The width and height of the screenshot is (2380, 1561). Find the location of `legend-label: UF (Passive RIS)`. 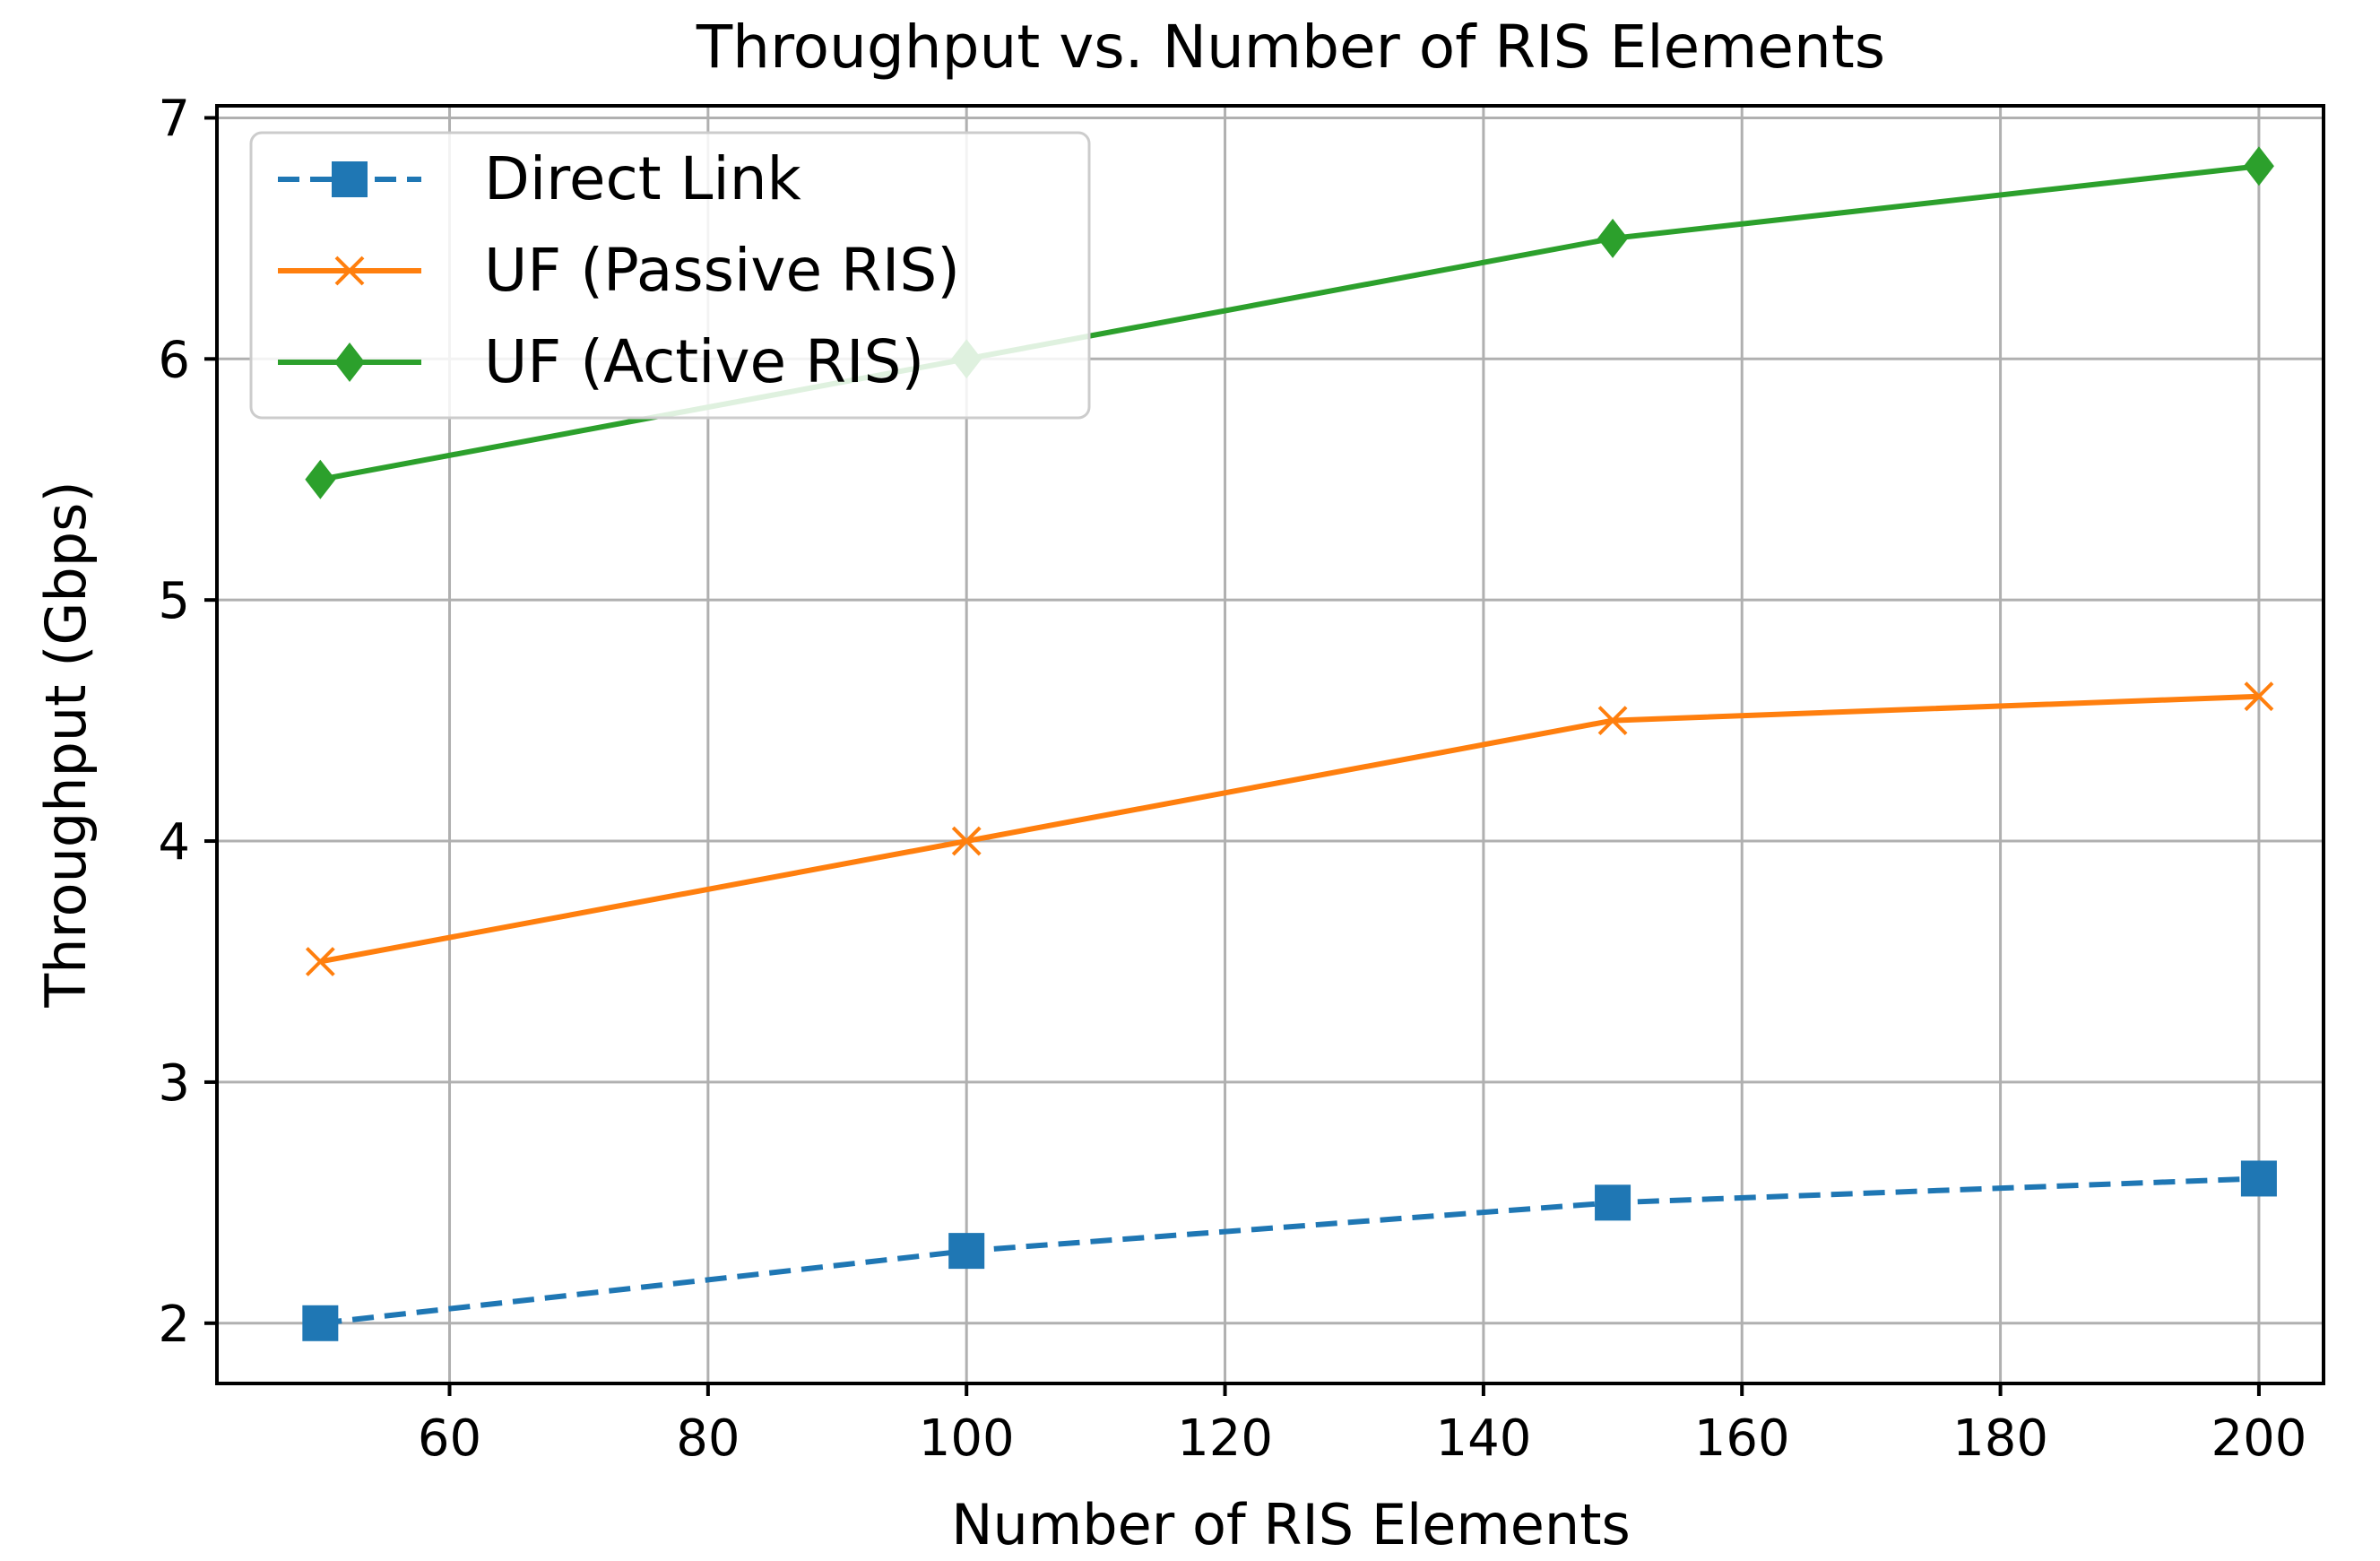

legend-label: UF (Passive RIS) is located at coordinates (722, 270).